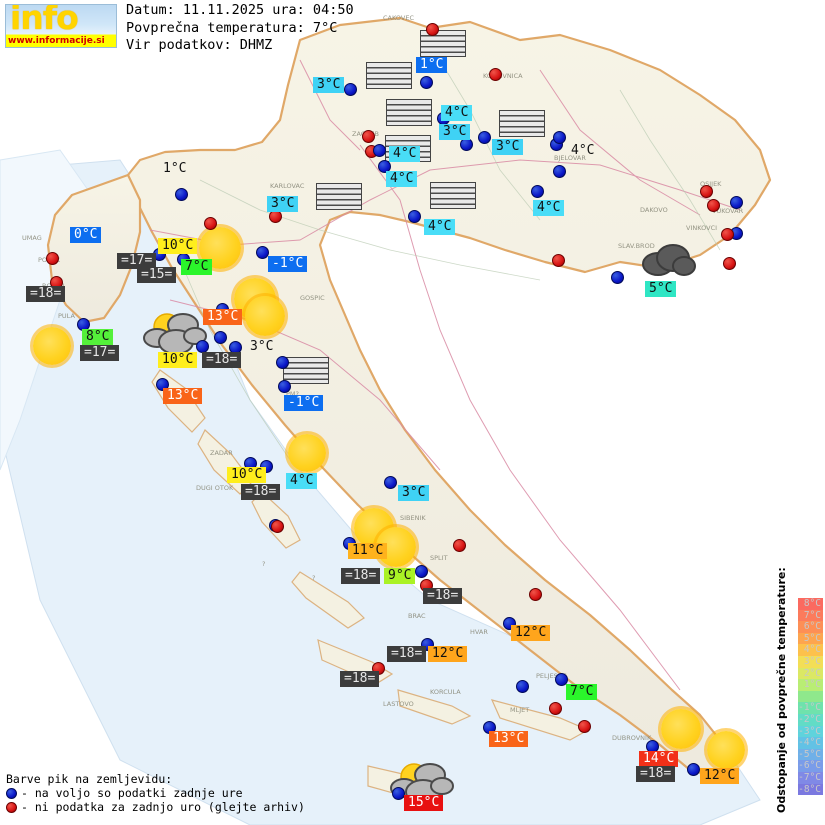 Image resolution: width=825 pixels, height=825 pixels. Describe the element at coordinates (56, 41) in the screenshot. I see `logo-url: www.informacije.si` at that location.